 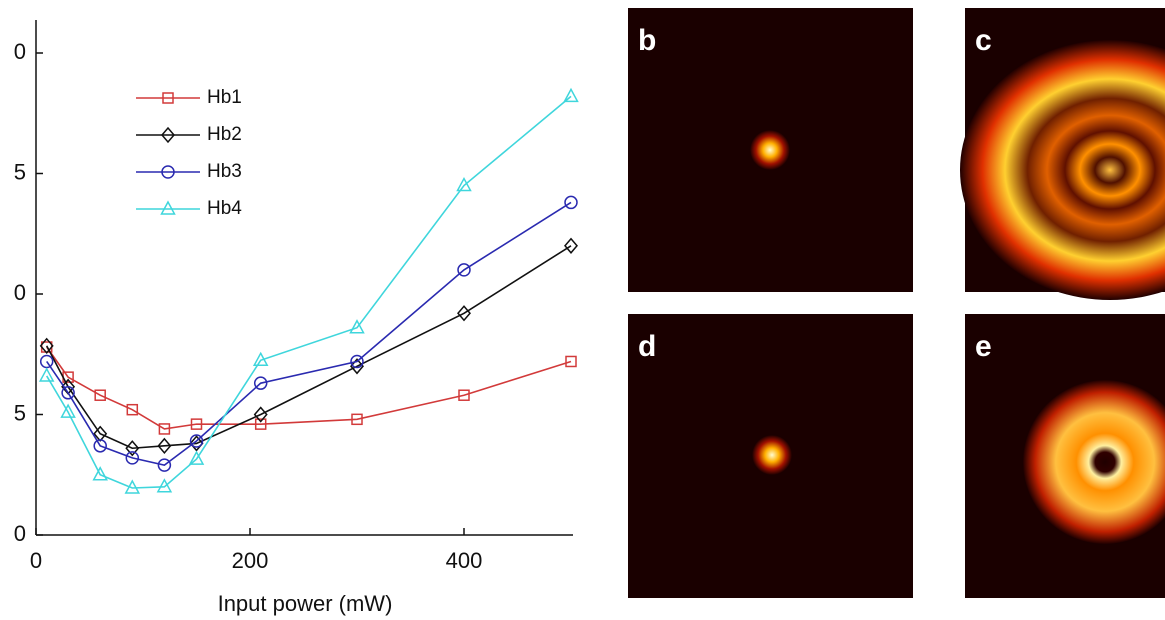 What do you see at coordinates (647, 346) in the screenshot?
I see `panel-label: d` at bounding box center [647, 346].